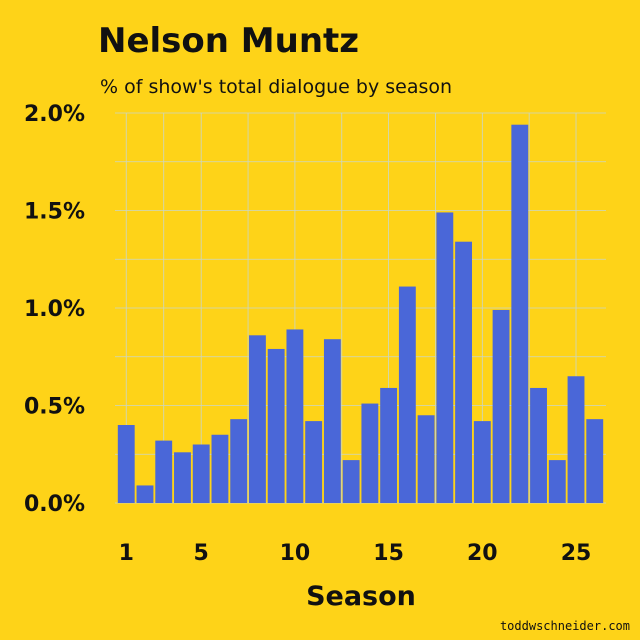  What do you see at coordinates (54, 504) in the screenshot?
I see `y-tick-label: 0.0%` at bounding box center [54, 504].